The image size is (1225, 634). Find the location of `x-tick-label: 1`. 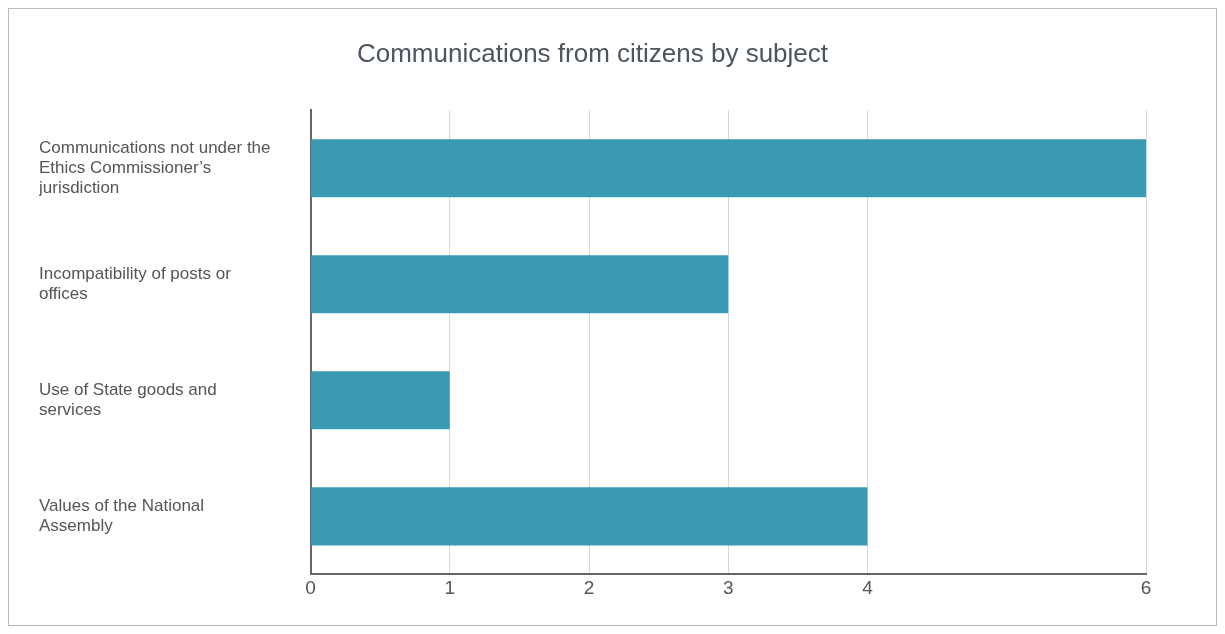

x-tick-label: 1 is located at coordinates (450, 588).